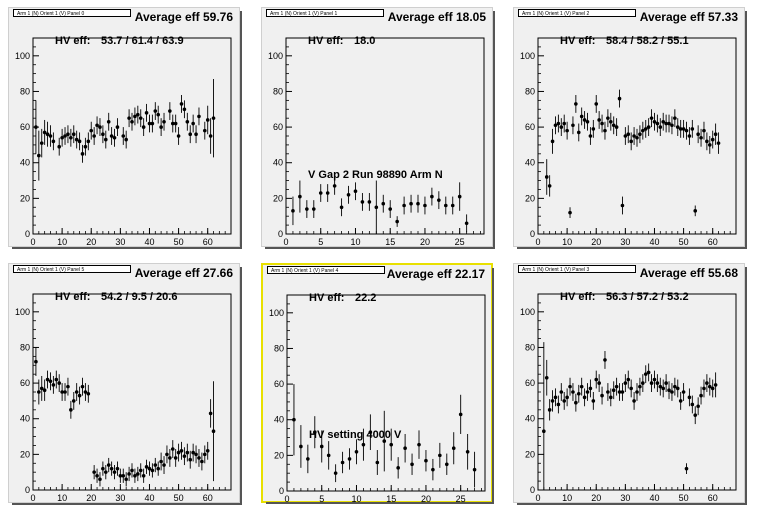  What do you see at coordinates (183, 17) in the screenshot?
I see `average-eff-label: Average eff 59.76` at bounding box center [183, 17].